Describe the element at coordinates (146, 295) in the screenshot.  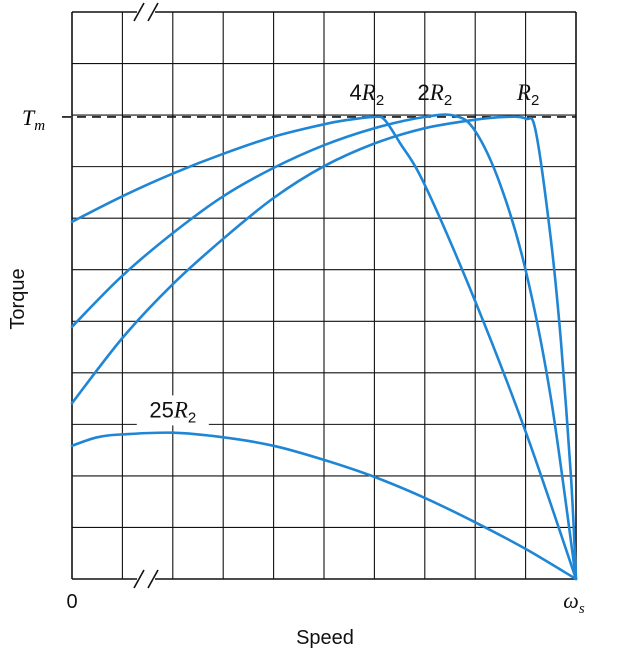
I see `axis-break-marks` at that location.